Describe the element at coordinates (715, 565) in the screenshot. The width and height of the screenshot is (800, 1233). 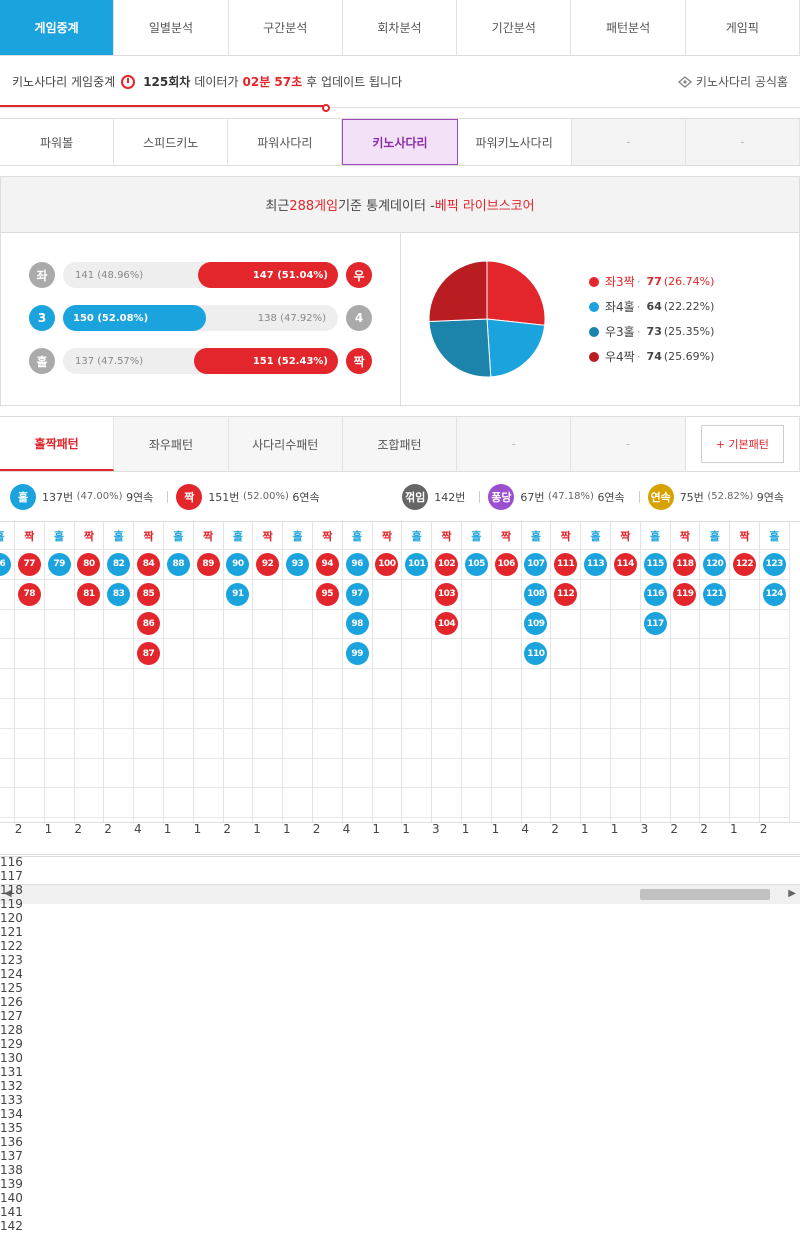
I see `grid-cell: 120` at that location.